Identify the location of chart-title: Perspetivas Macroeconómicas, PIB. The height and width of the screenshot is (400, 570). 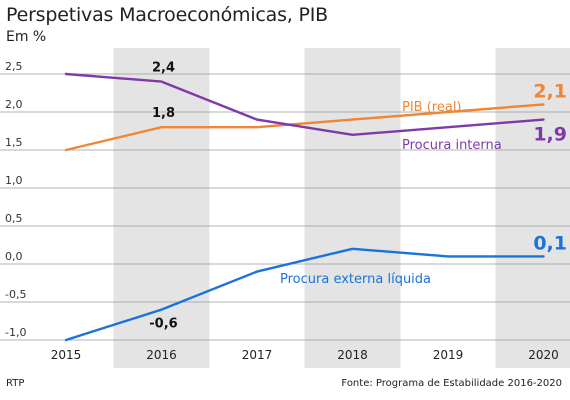
(167, 15).